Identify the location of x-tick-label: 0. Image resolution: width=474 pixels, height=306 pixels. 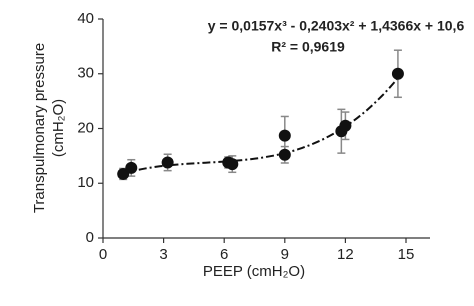
(103, 254).